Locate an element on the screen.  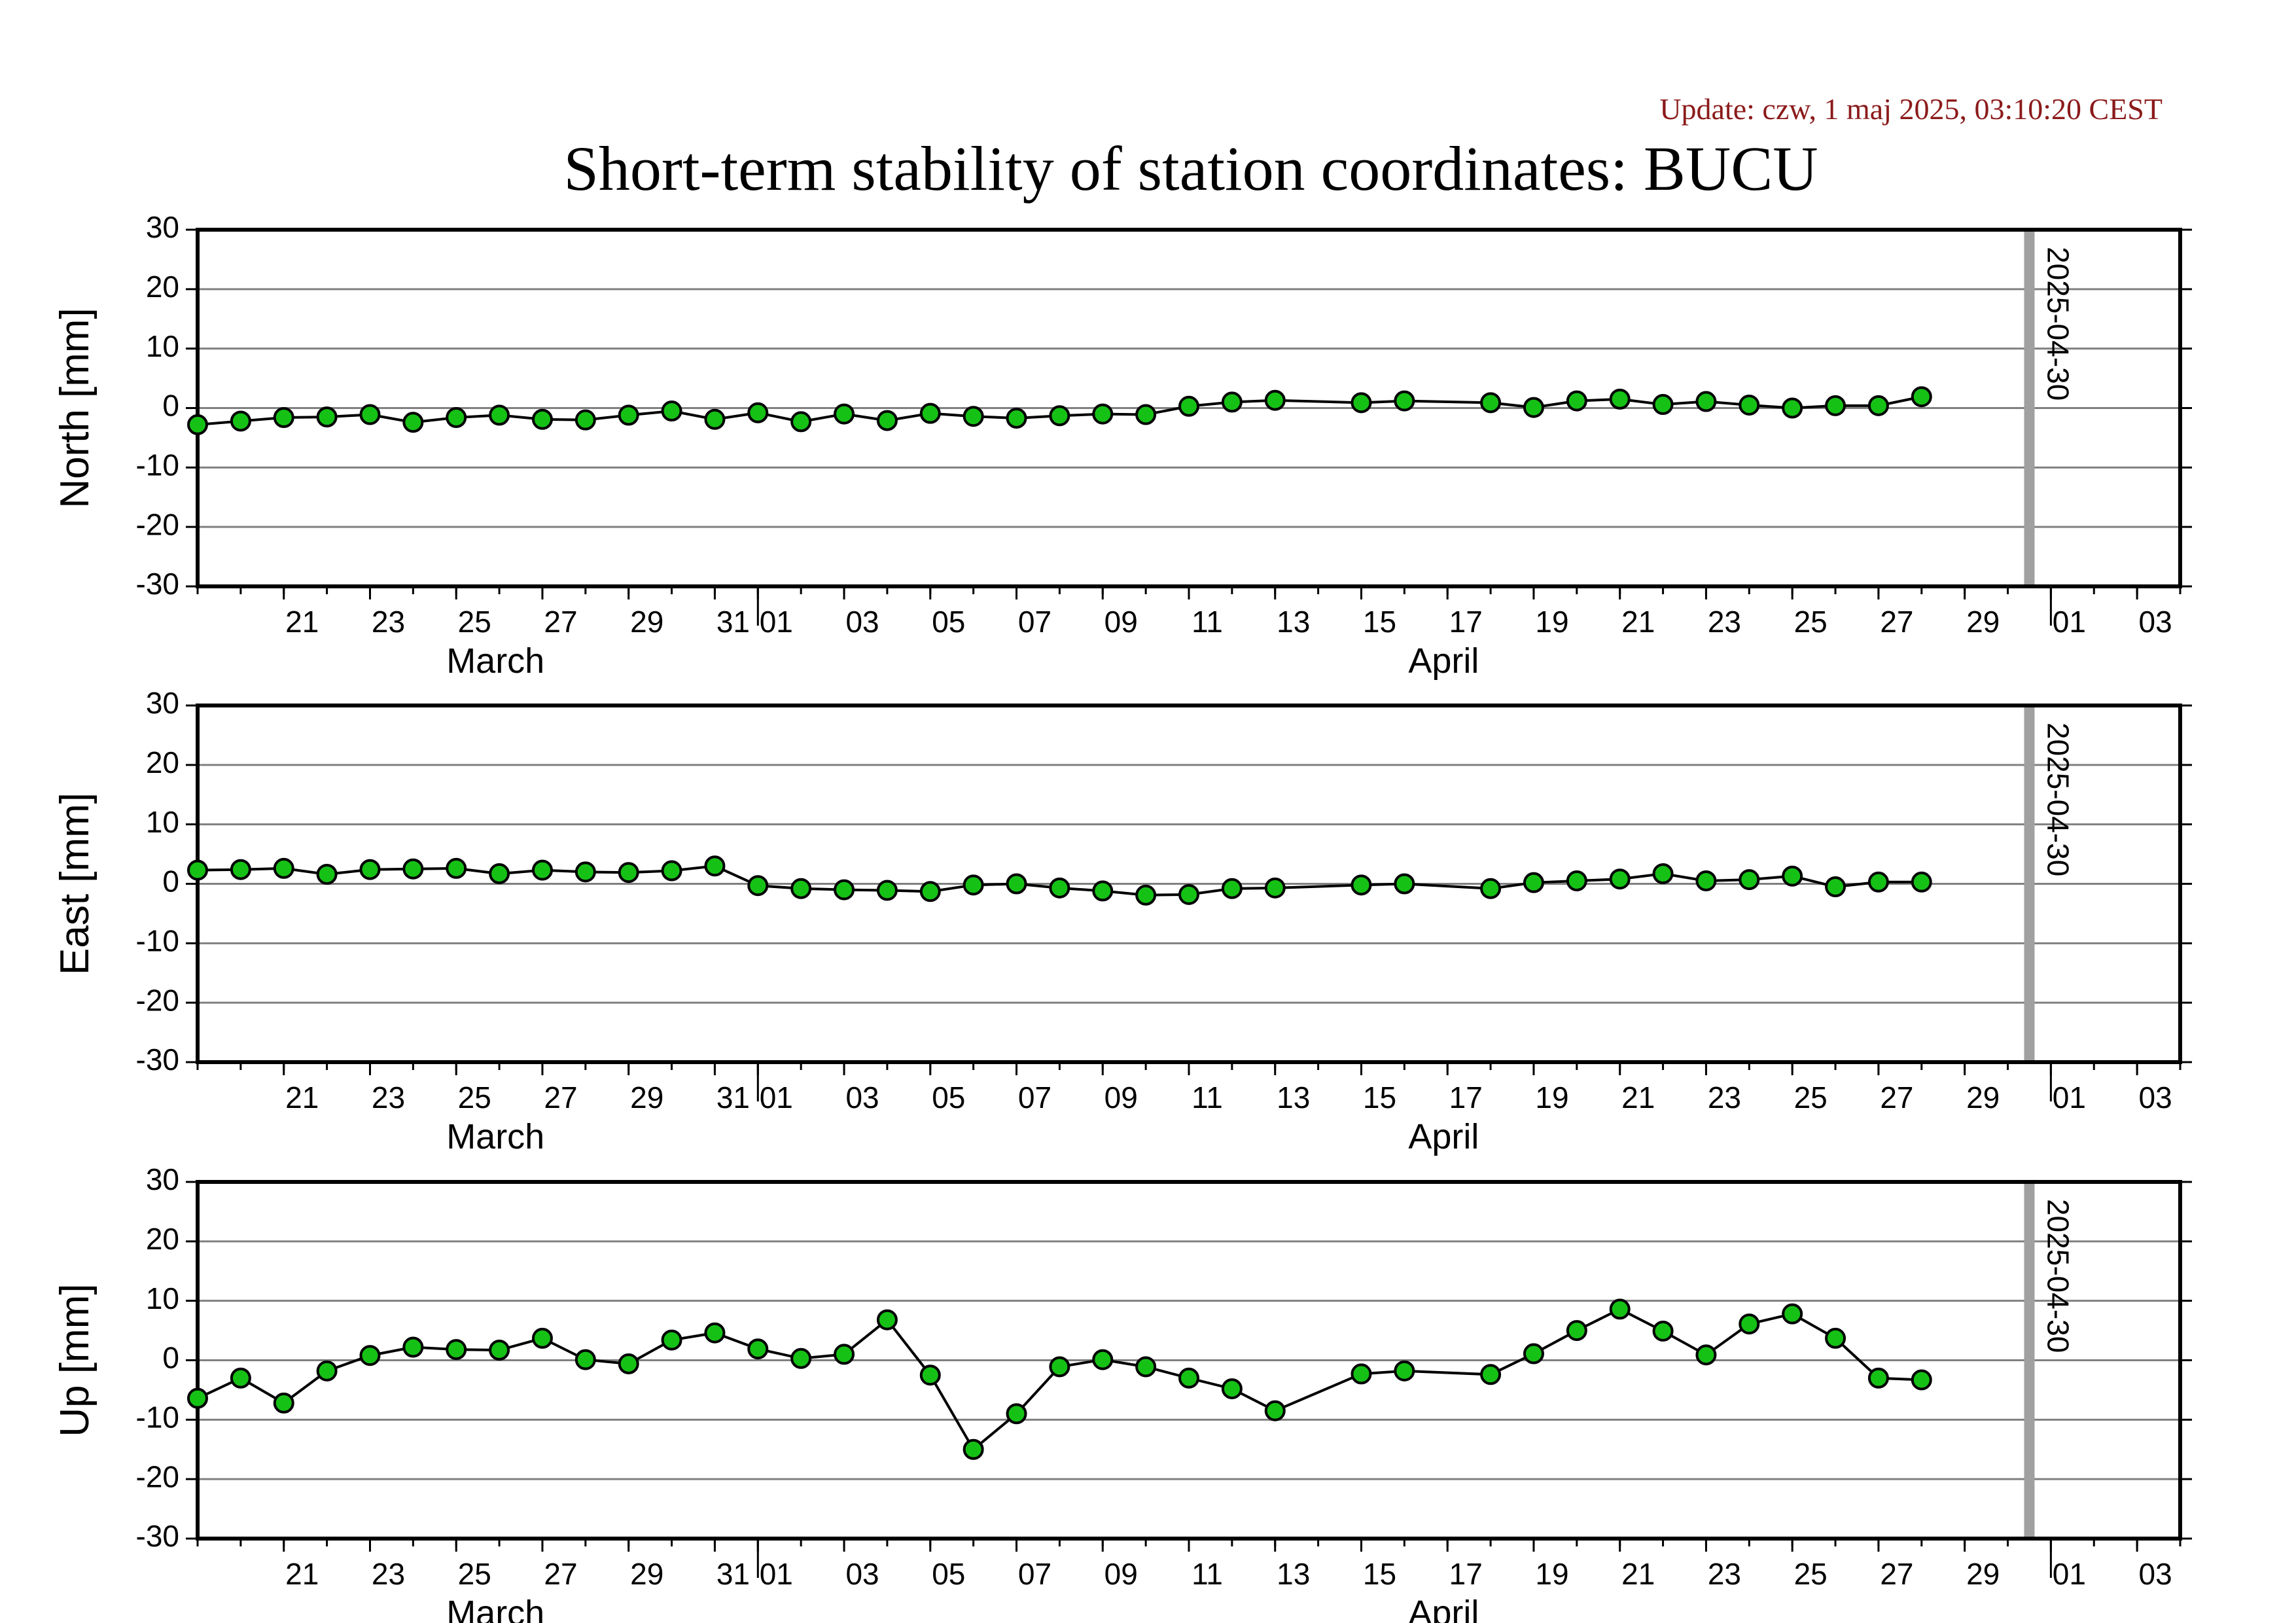
month-label: March is located at coordinates (495, 1136).